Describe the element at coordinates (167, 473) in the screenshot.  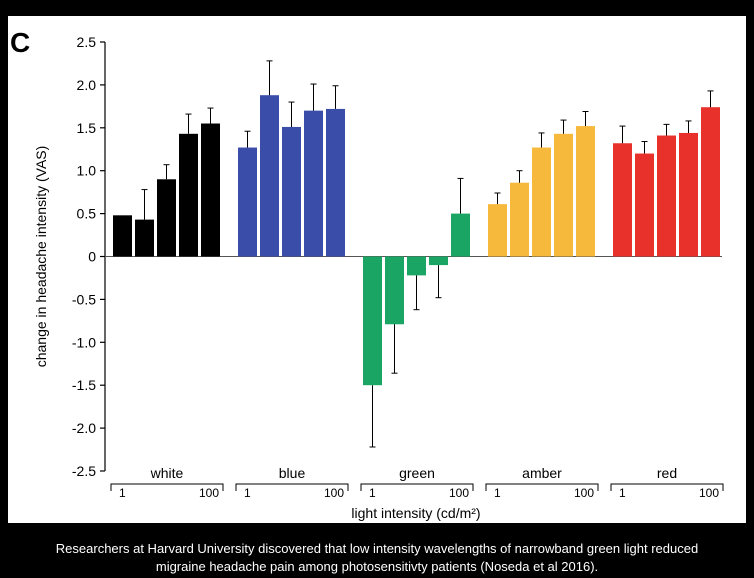
I see `group-label-white: white` at that location.